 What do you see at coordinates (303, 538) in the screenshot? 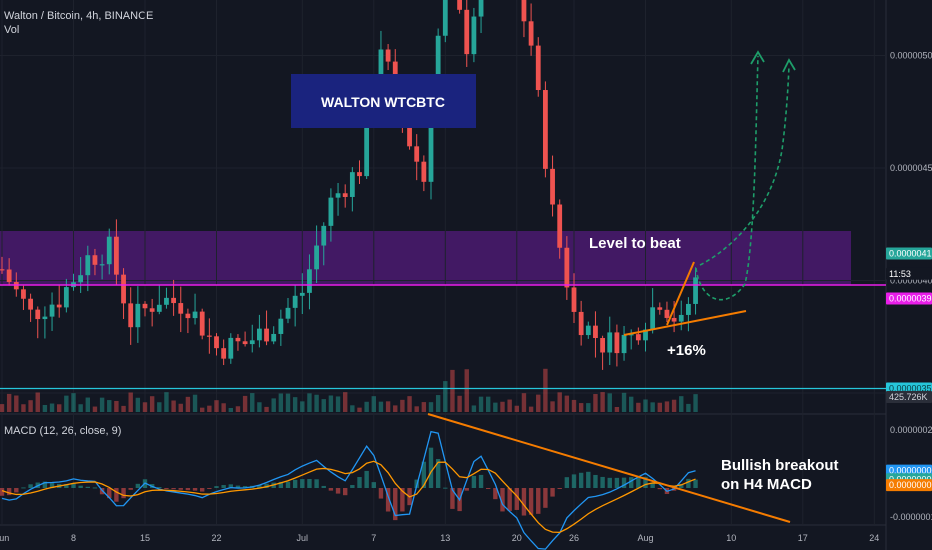
I see `time-tick-label: Jul` at bounding box center [303, 538].